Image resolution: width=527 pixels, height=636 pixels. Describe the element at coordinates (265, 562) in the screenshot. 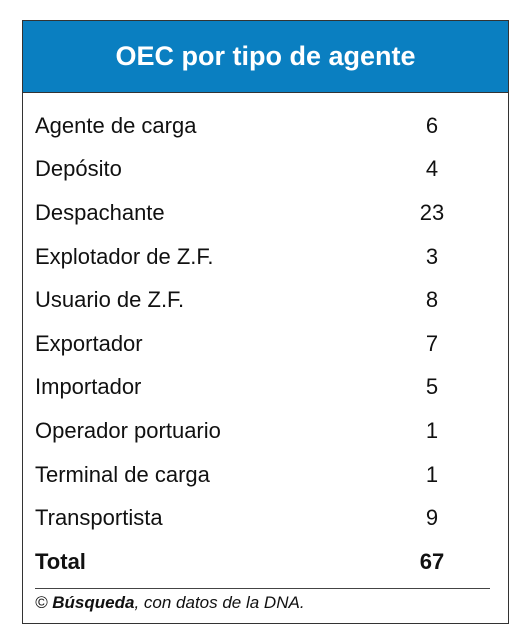

I see `table-row: Total 67` at that location.